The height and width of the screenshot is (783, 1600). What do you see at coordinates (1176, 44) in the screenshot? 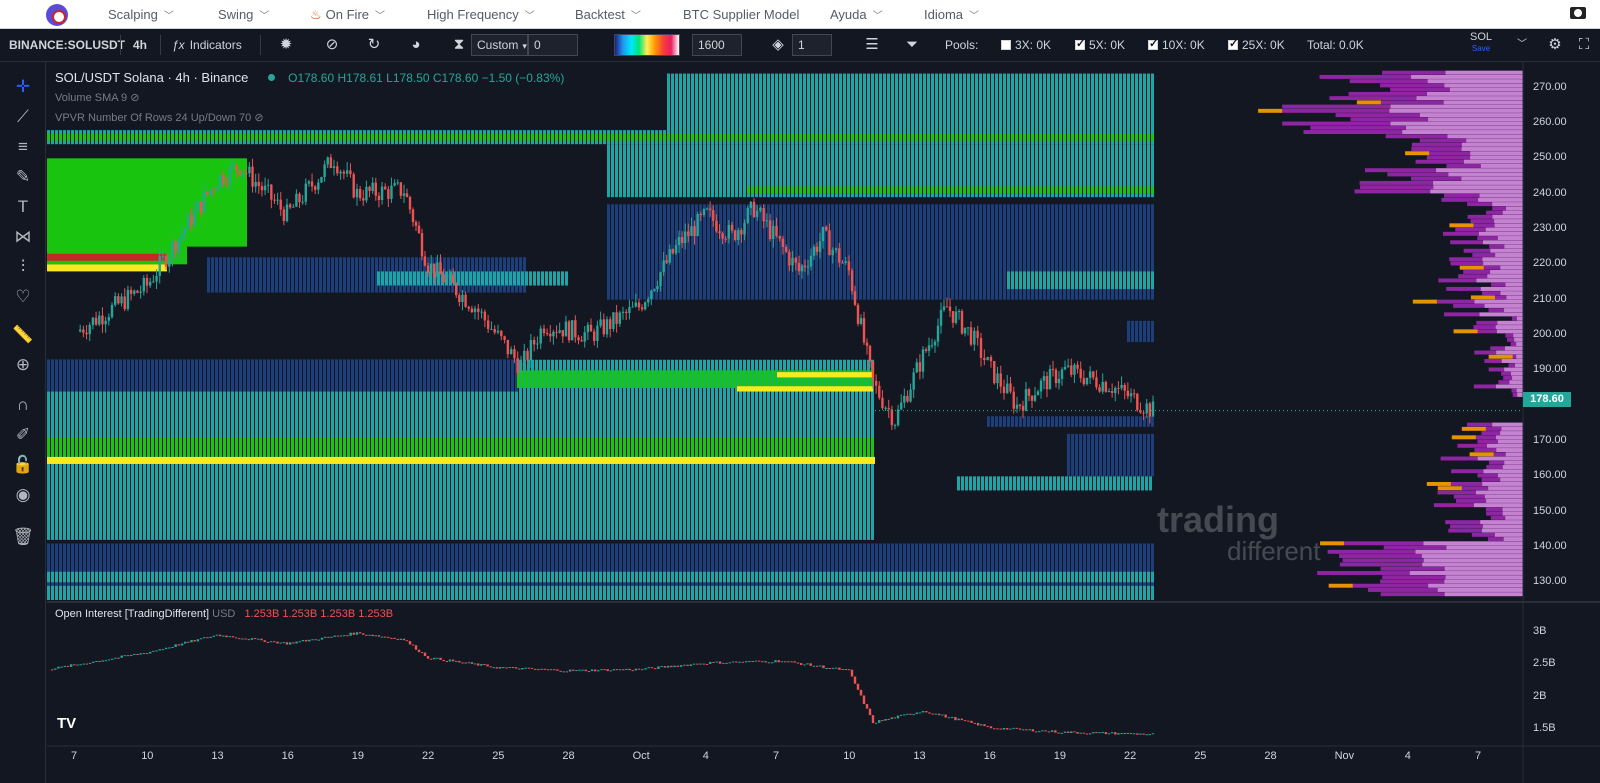
I see `pool-10x-checkbox: 10X: 0K` at bounding box center [1176, 44].